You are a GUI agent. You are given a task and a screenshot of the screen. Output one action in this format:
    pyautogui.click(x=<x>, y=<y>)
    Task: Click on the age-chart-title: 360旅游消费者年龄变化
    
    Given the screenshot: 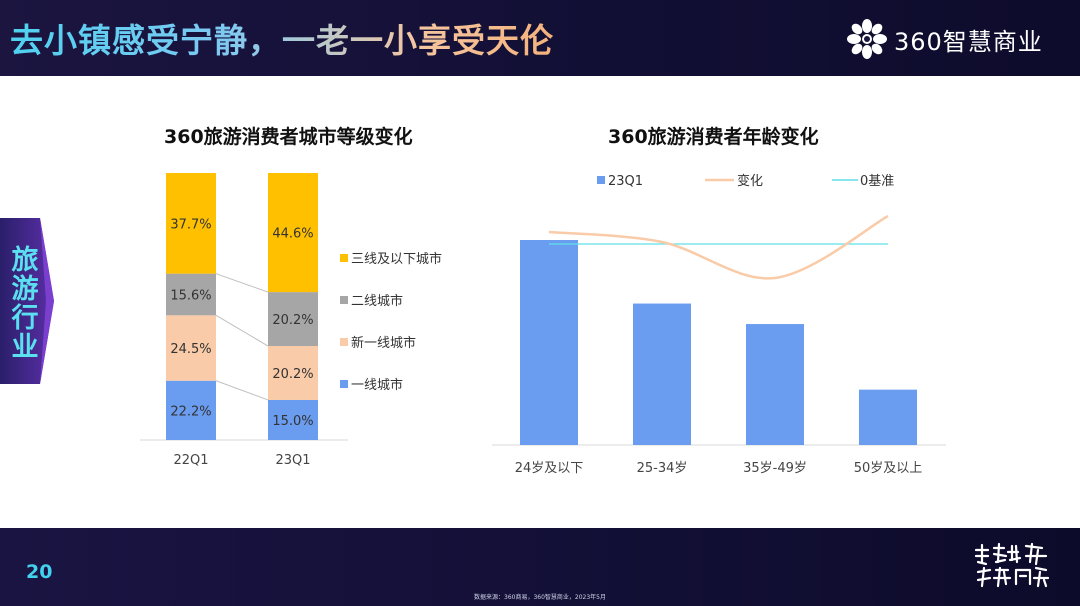 What is the action you would take?
    pyautogui.click(x=713, y=137)
    